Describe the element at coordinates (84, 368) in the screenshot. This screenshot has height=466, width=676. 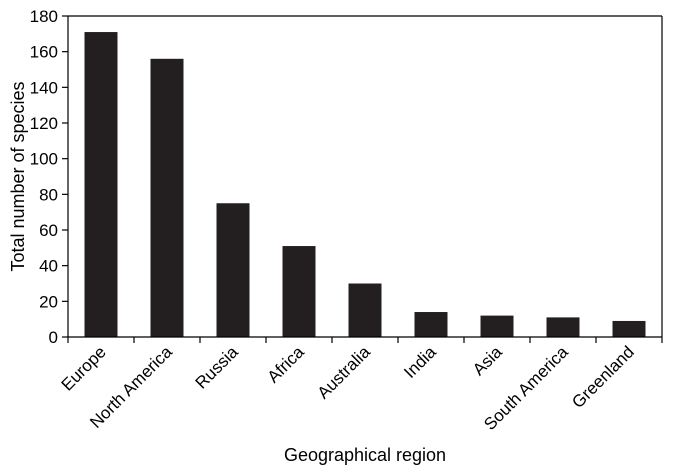
I see `x-tick-label: Europe` at that location.